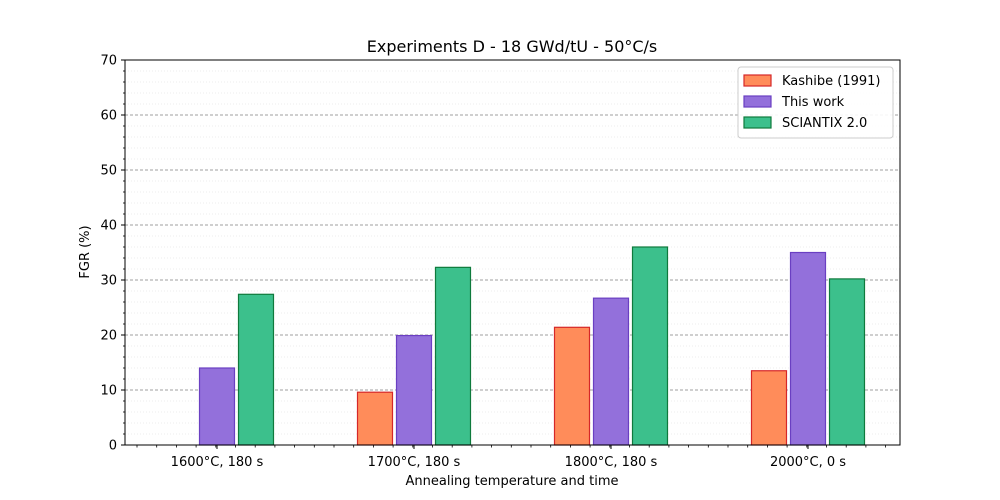  Describe the element at coordinates (108, 226) in the screenshot. I see `y-tick-label: 40` at that location.